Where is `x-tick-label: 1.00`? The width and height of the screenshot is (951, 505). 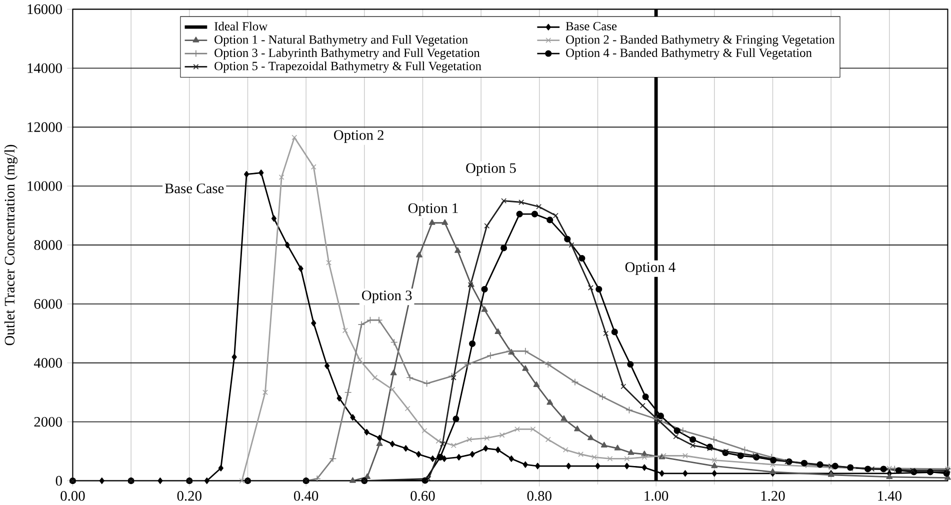 x-tick-label: 1.00 is located at coordinates (656, 495).